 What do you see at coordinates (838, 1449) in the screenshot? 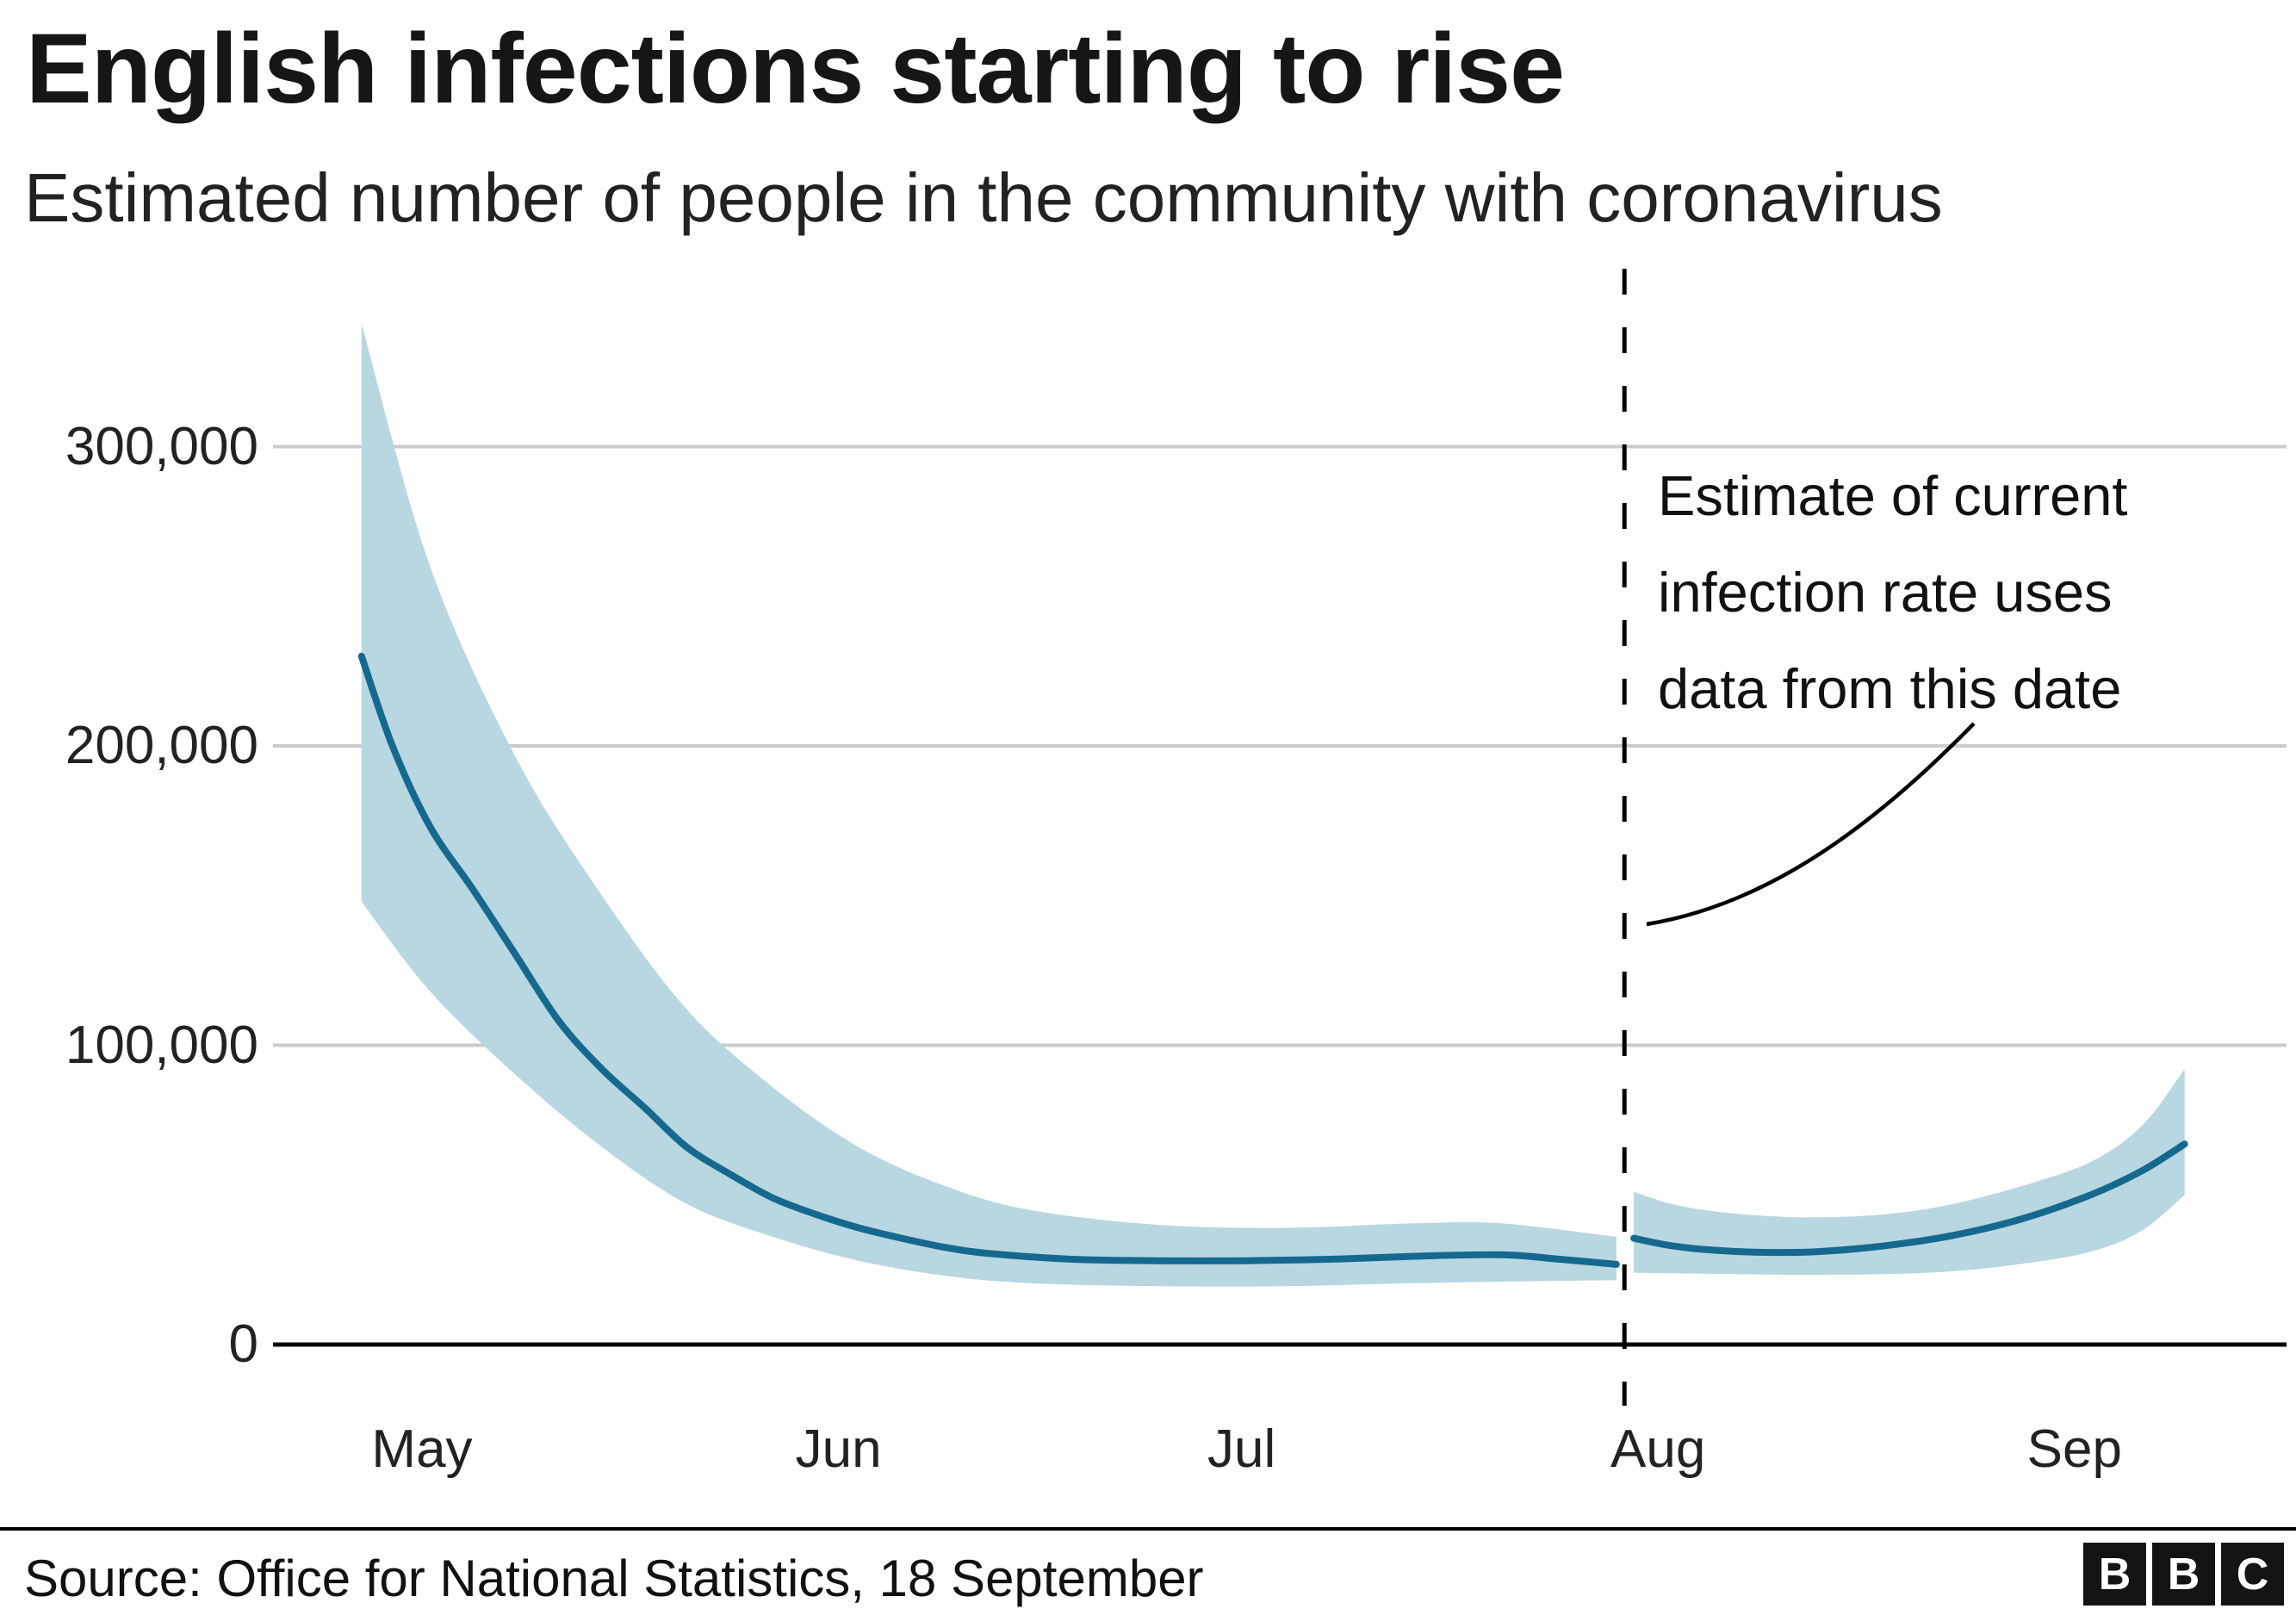
I see `x-tick-label-jun: Jun` at bounding box center [838, 1449].